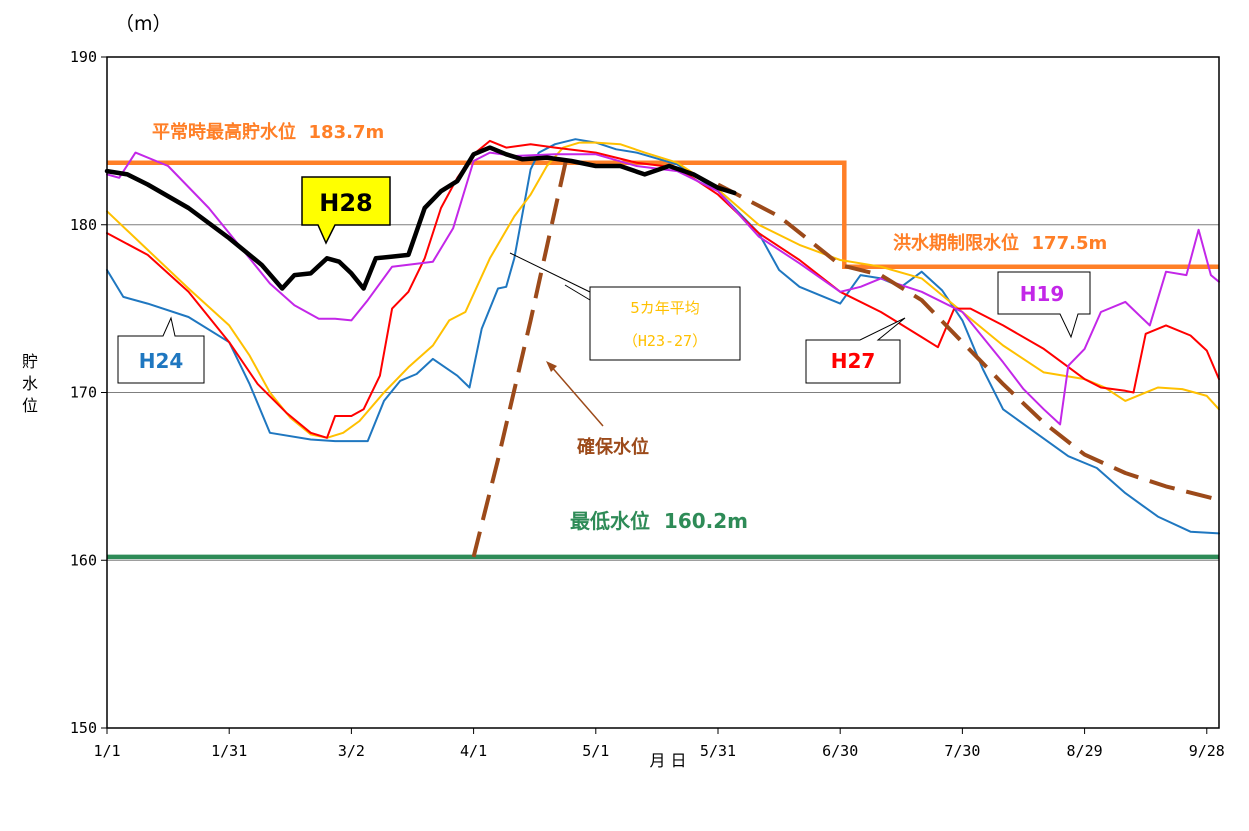 The image size is (1249, 831). What do you see at coordinates (667, 760) in the screenshot?
I see `x-axis-label: 月 日` at bounding box center [667, 760].